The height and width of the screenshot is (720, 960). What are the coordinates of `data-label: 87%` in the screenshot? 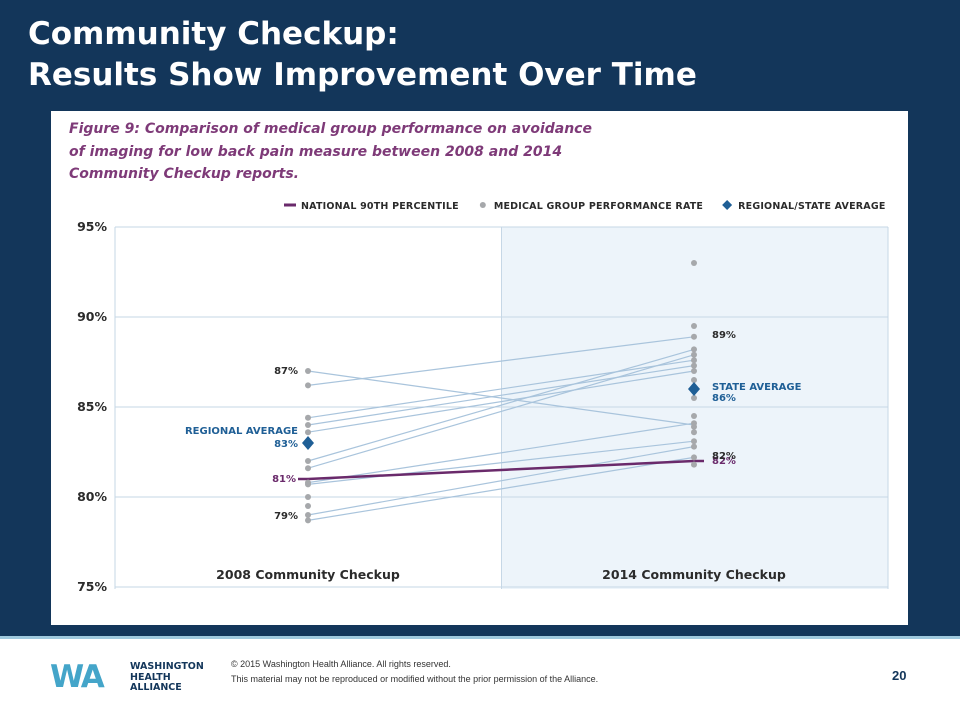 It's located at (286, 371).